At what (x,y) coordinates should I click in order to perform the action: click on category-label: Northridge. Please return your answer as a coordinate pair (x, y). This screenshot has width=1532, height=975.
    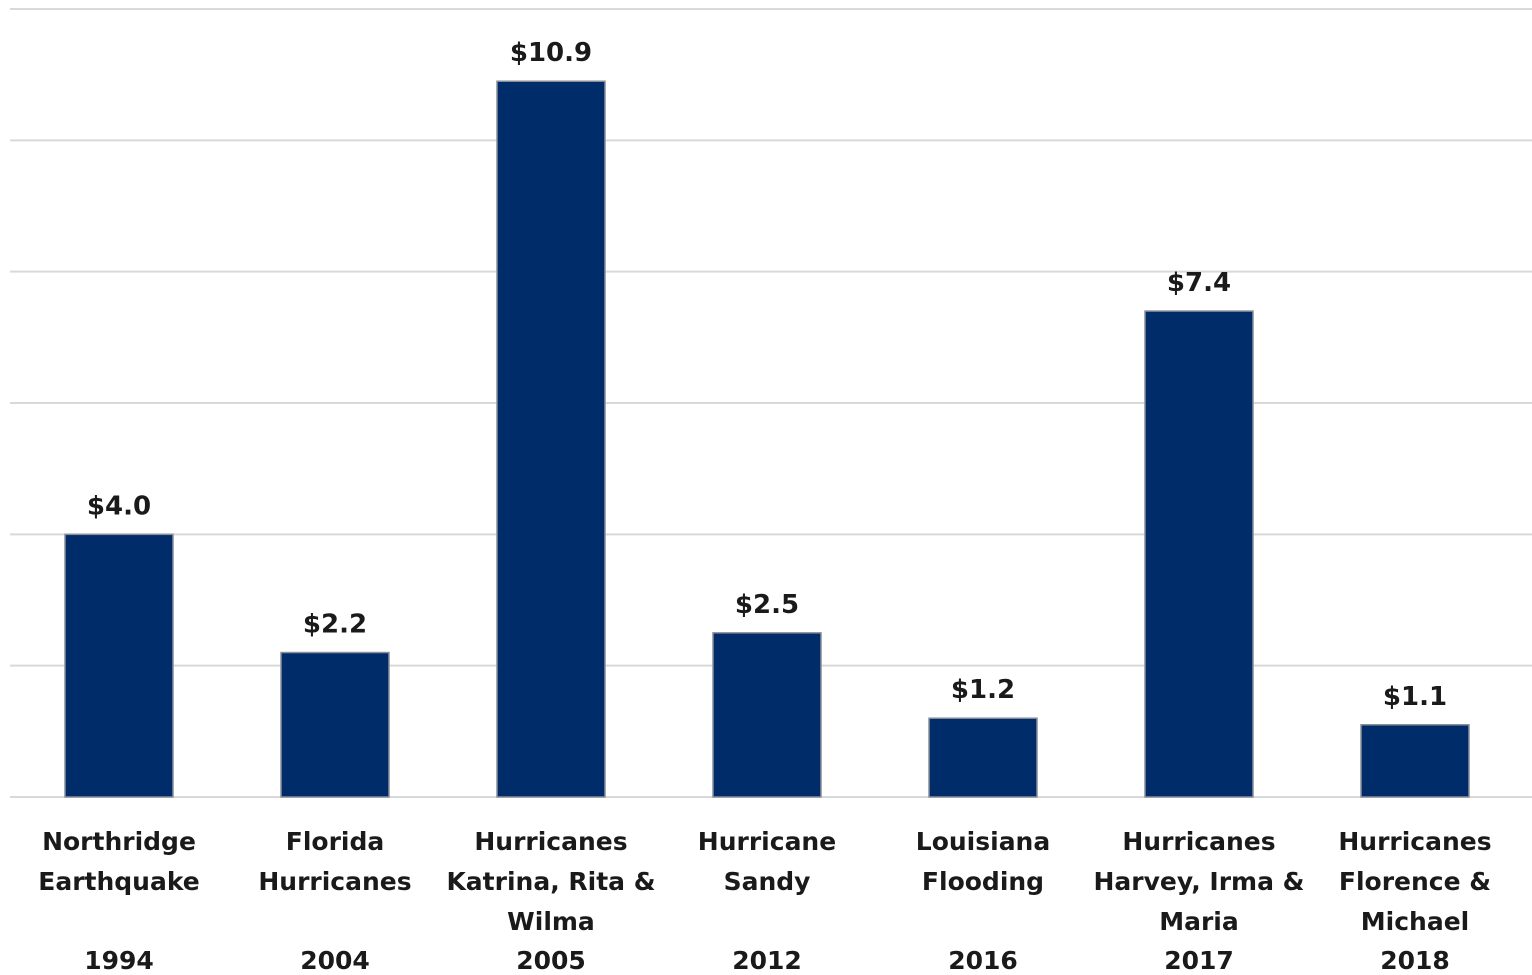
    Looking at the image, I should click on (119, 841).